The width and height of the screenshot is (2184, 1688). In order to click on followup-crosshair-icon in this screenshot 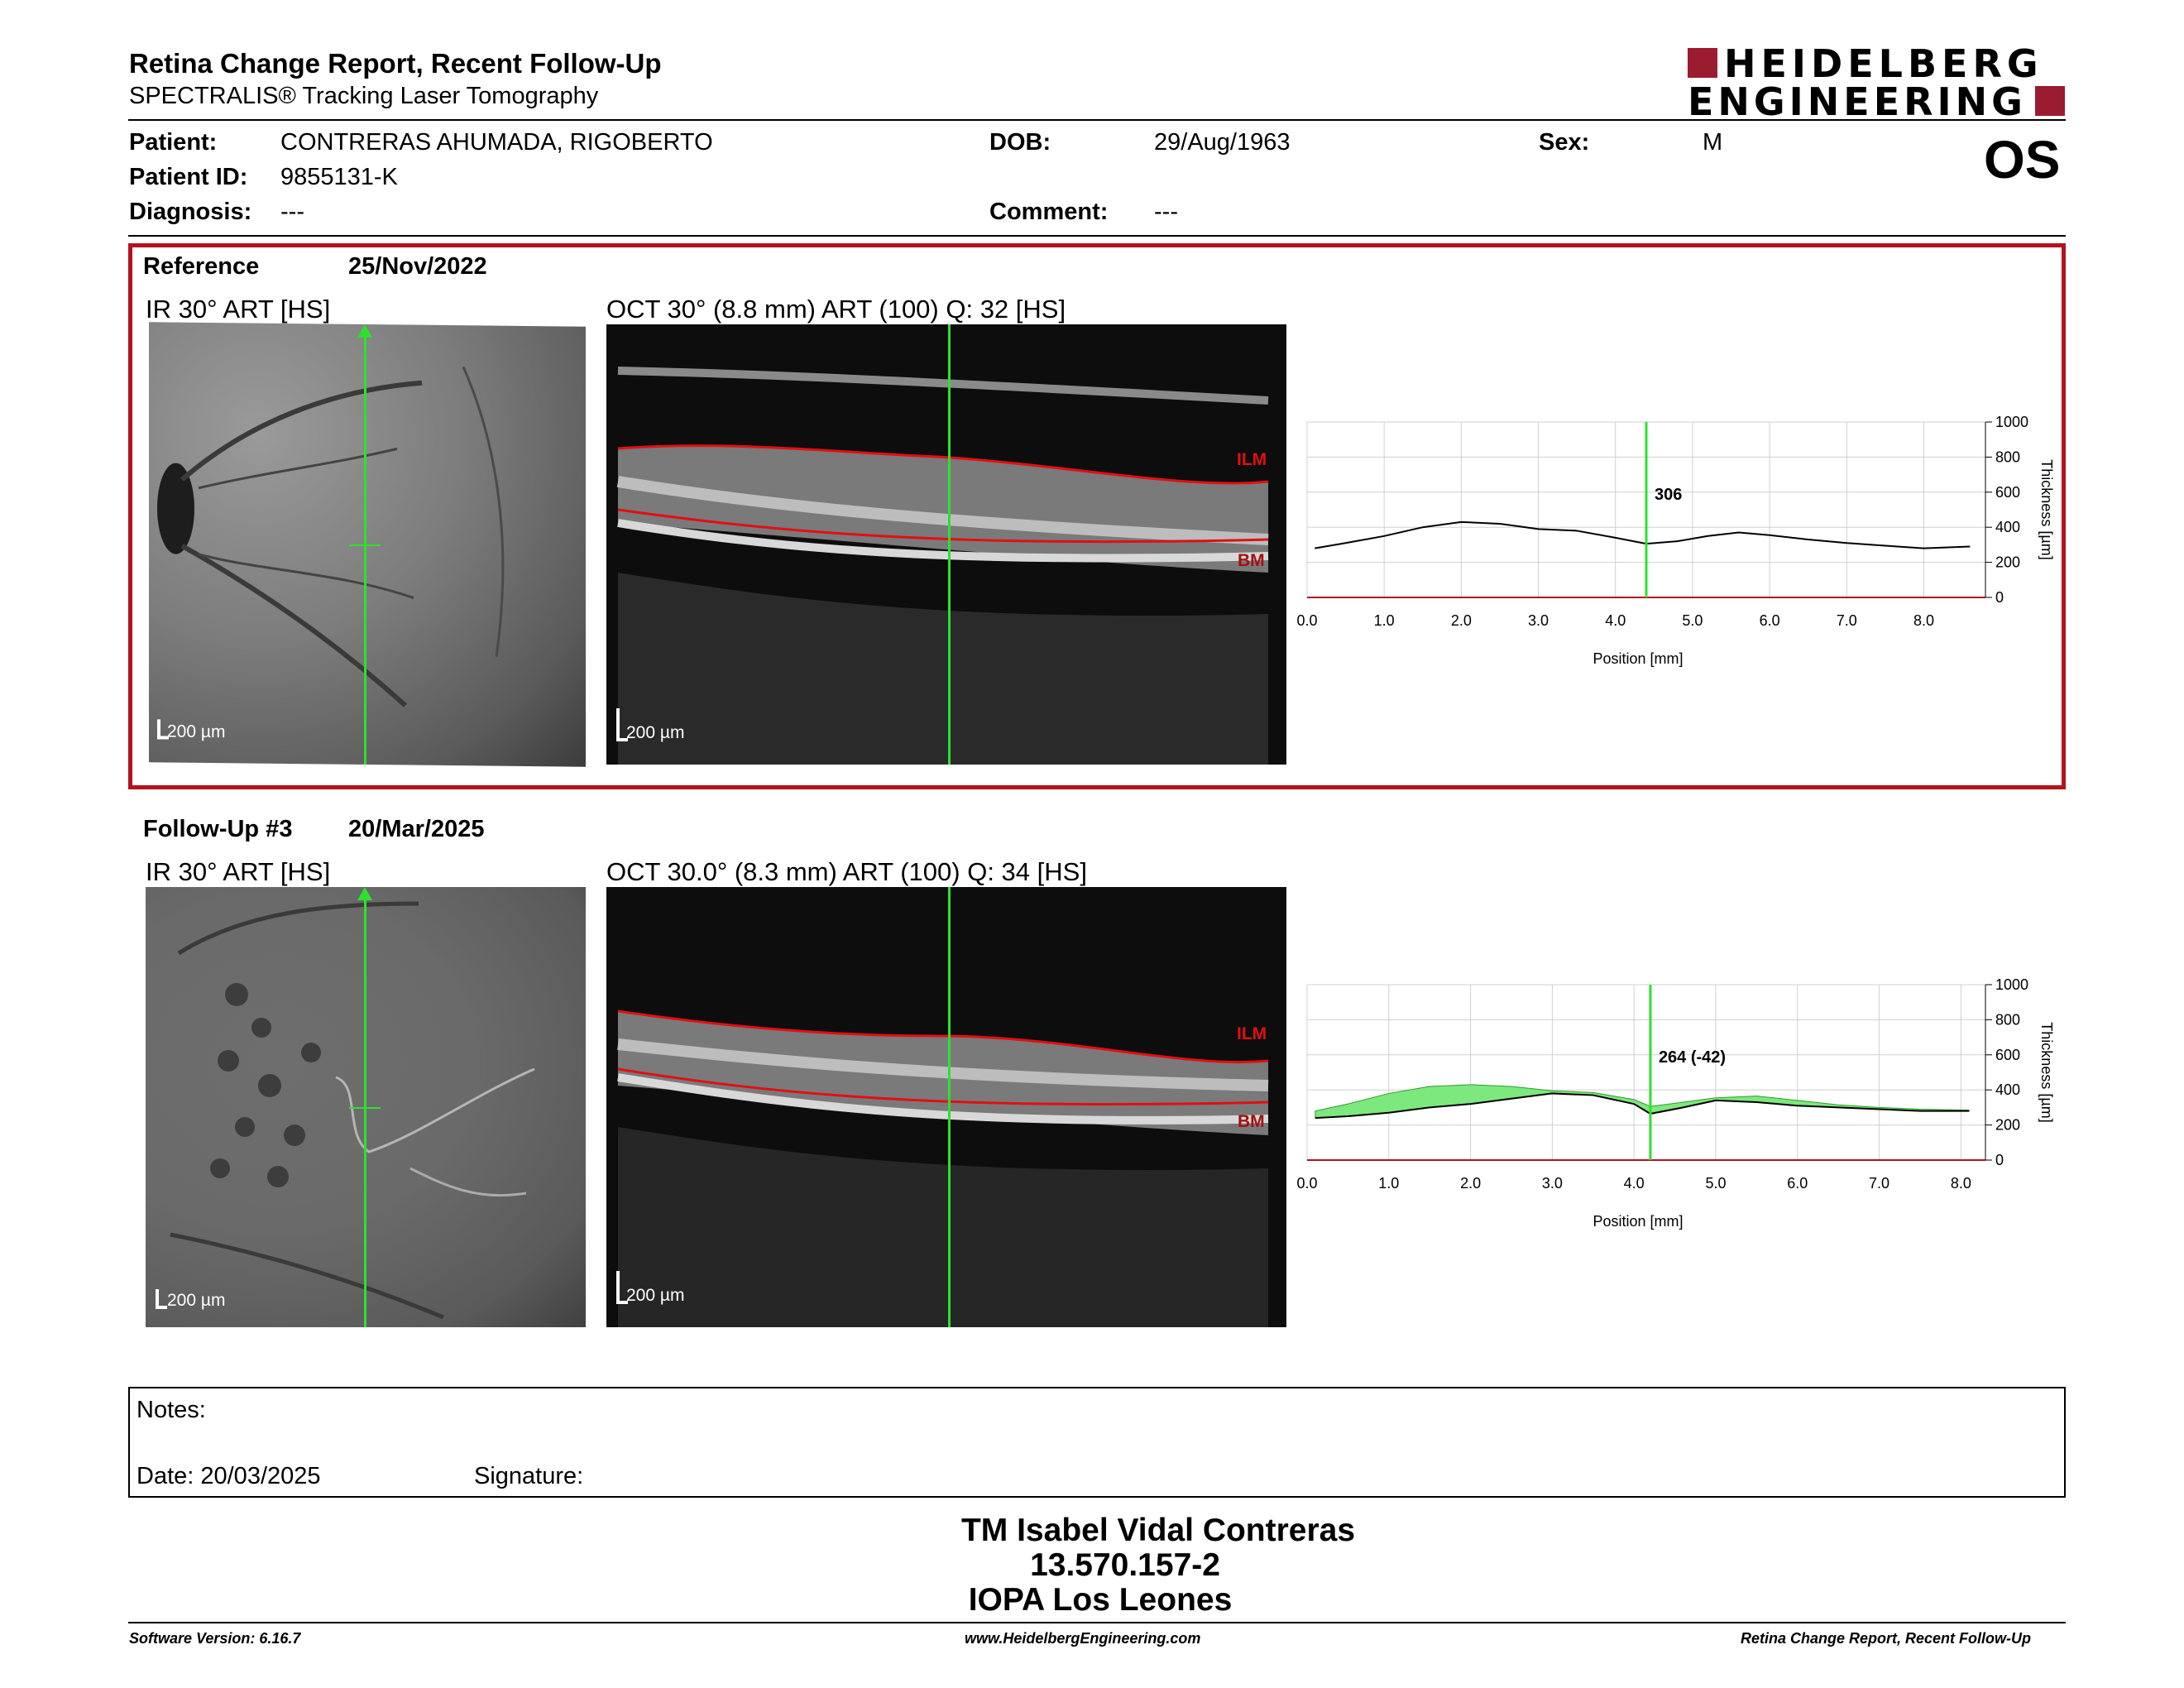, I will do `click(365, 1108)`.